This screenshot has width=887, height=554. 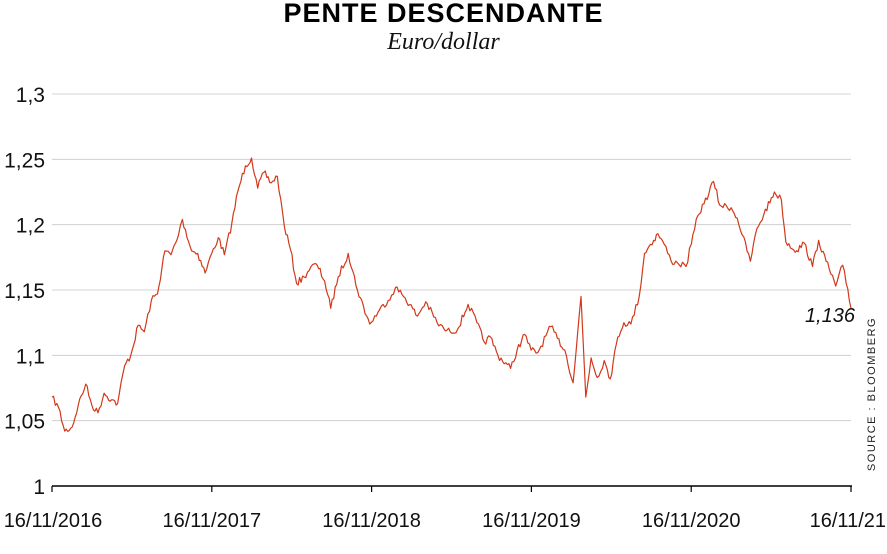 What do you see at coordinates (691, 521) in the screenshot?
I see `x-tick-label: 16/11/2020` at bounding box center [691, 521].